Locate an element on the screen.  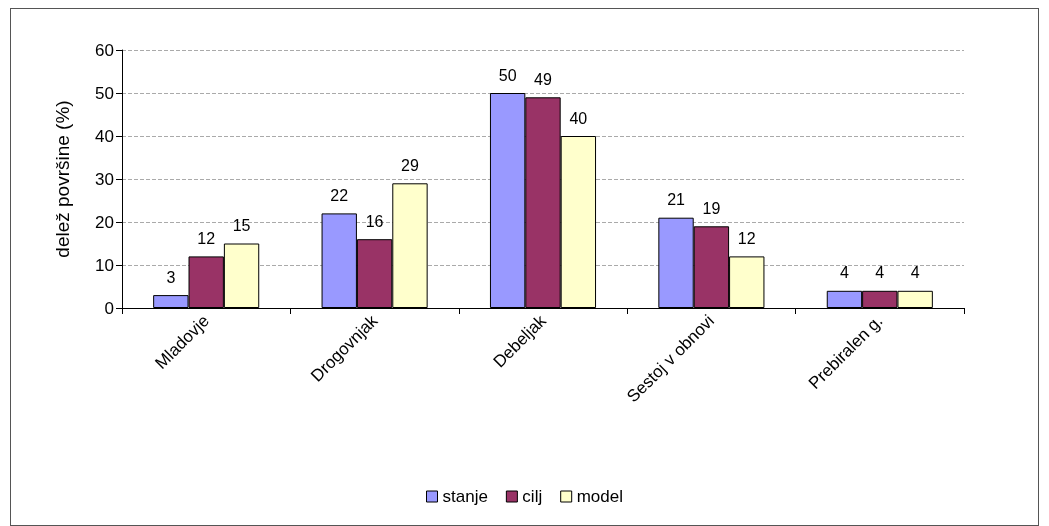
data-label: 40 is located at coordinates (578, 118).